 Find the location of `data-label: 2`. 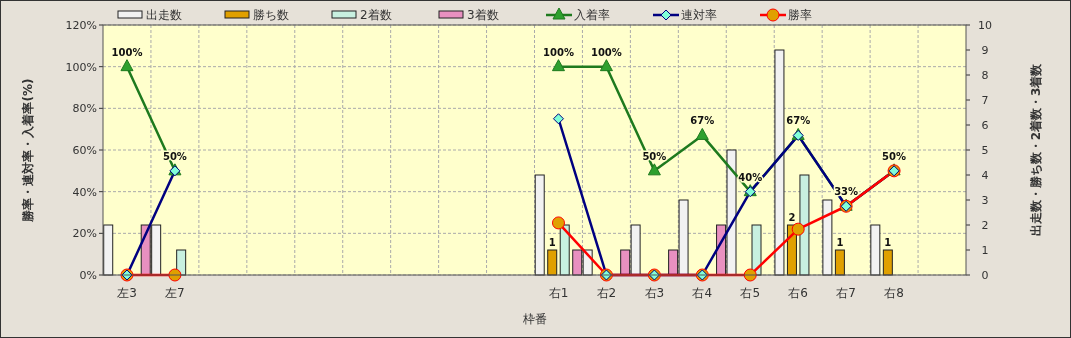

data-label: 2 is located at coordinates (792, 217).